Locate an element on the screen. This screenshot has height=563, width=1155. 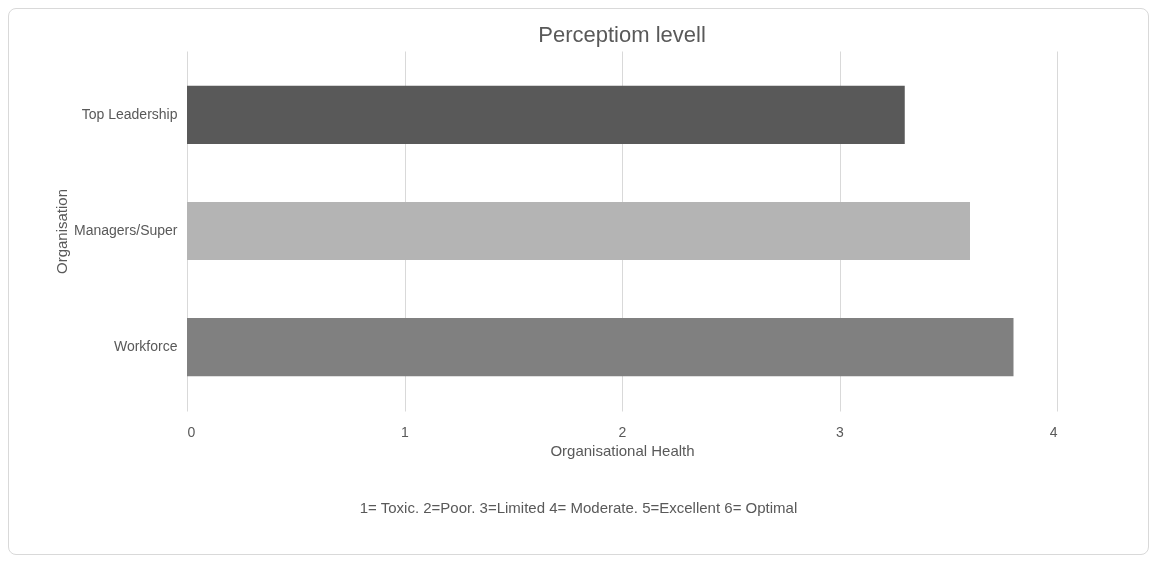
y-axis-title: Organisation is located at coordinates (61, 231).